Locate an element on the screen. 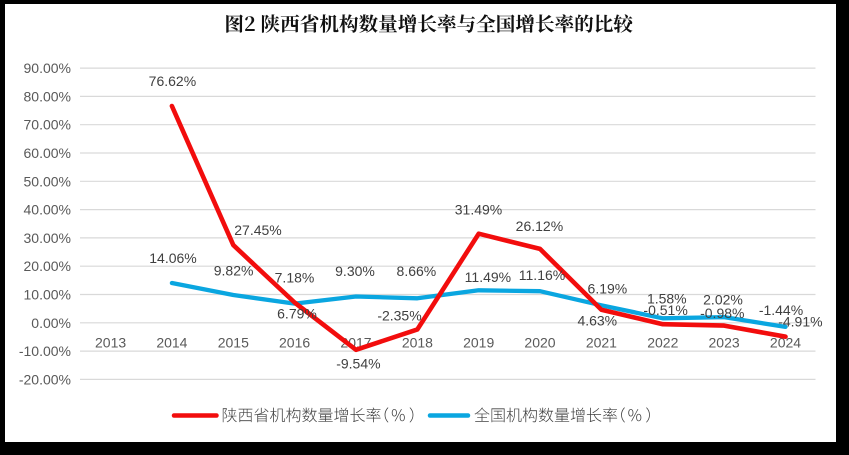 The width and height of the screenshot is (849, 455). svg-text: 2022 is located at coordinates (662, 343).